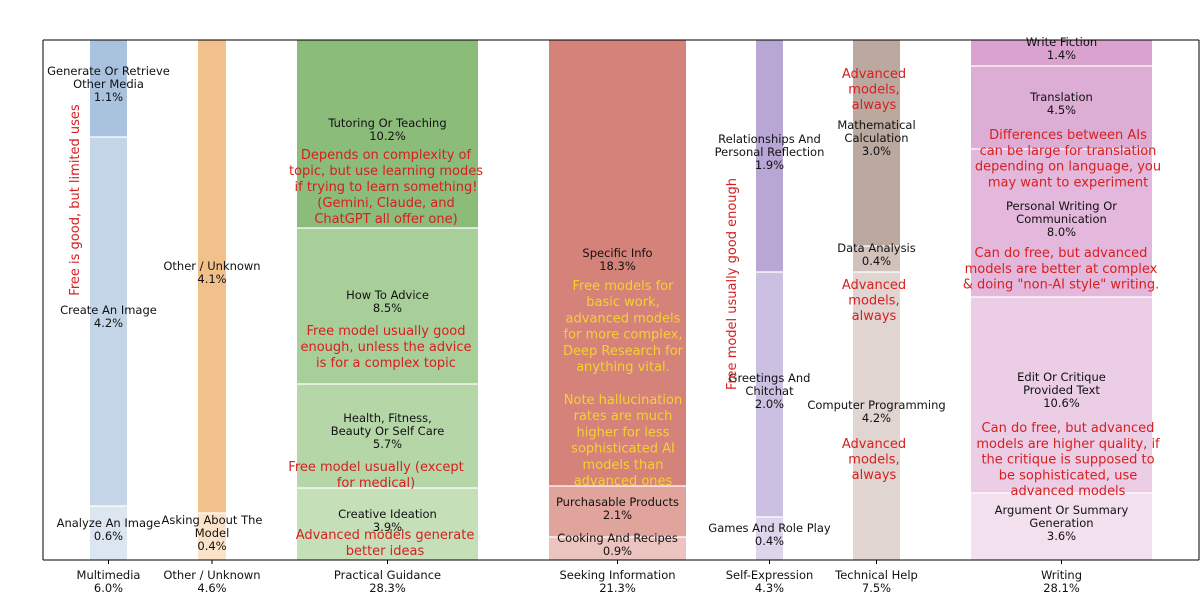 The height and width of the screenshot is (600, 1200). I want to click on segment-label: Relationships And Personal Reflection 1.9%, so click(770, 152).